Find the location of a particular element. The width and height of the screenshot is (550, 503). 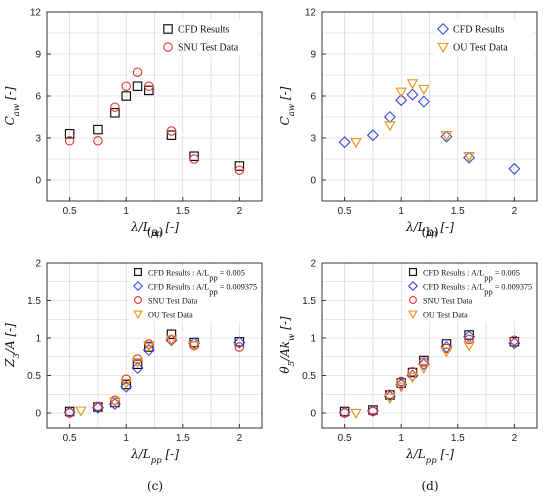

legend-label: OU Test Data is located at coordinates (170, 314).